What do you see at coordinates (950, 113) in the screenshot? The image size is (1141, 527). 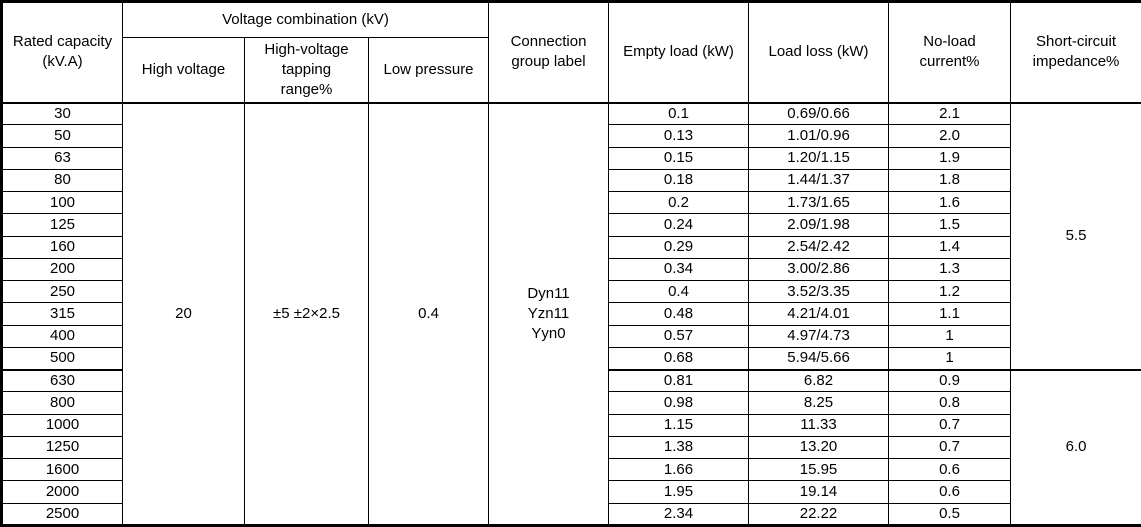 I see `cell-no-load-current: 2.1` at bounding box center [950, 113].